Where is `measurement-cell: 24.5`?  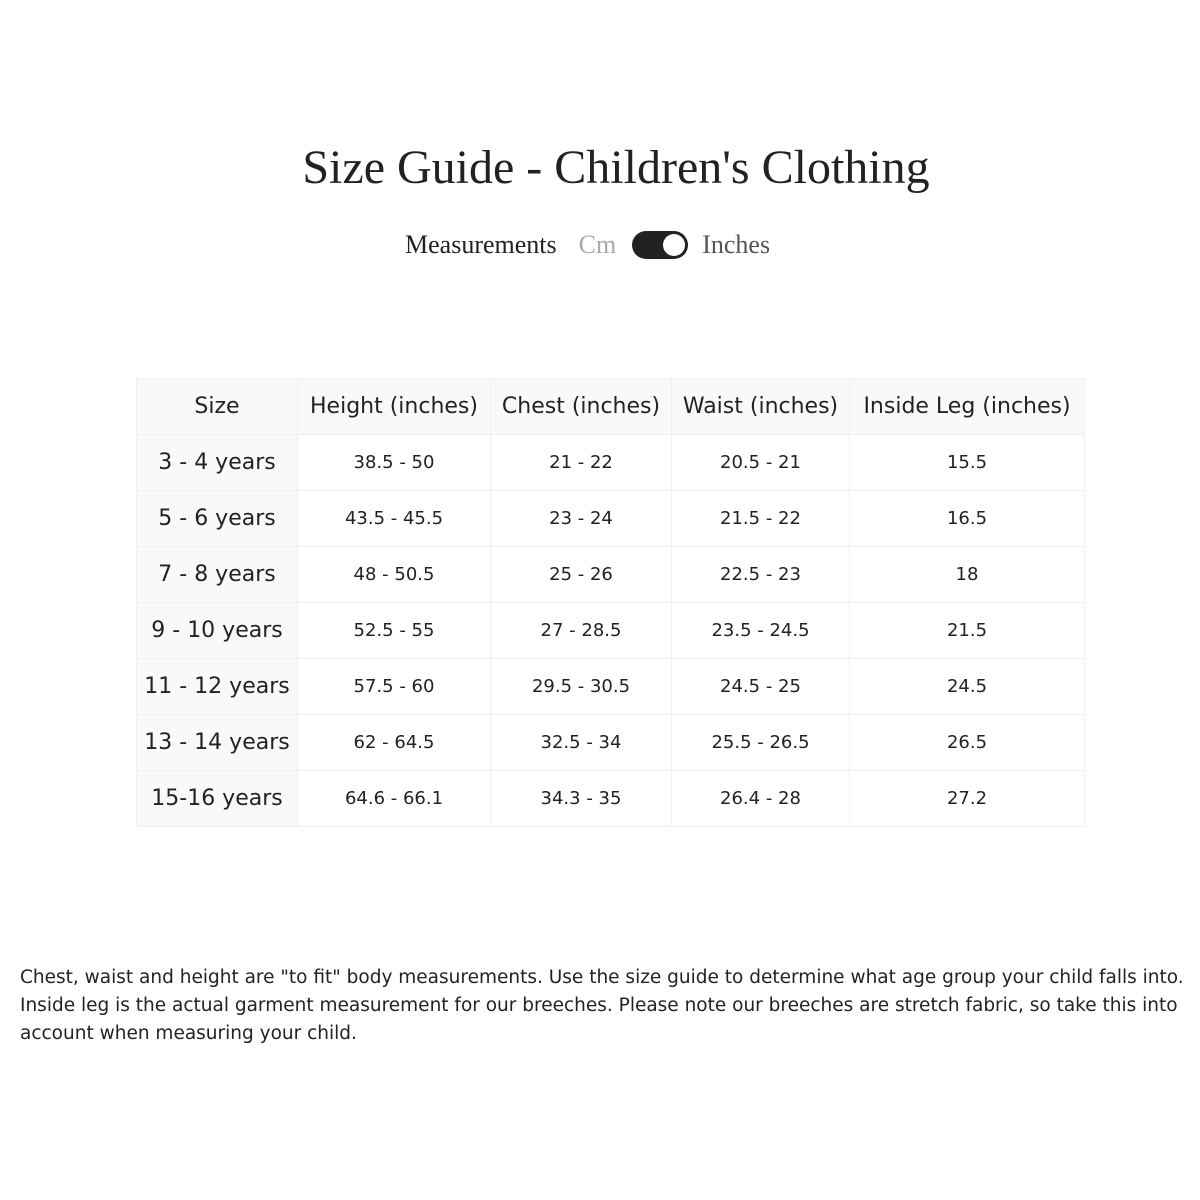
measurement-cell: 24.5 is located at coordinates (967, 686).